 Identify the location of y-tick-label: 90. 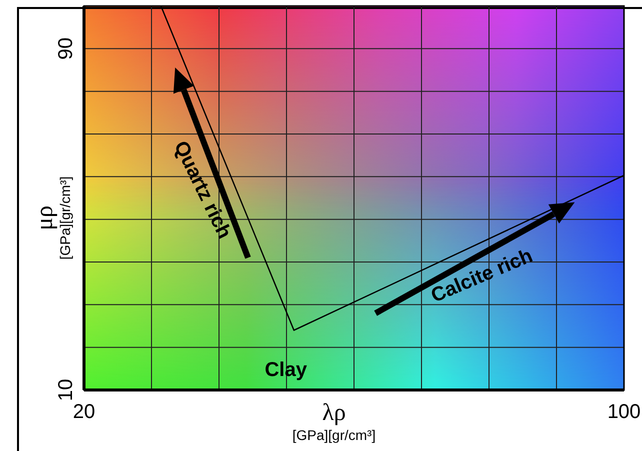
(66, 49).